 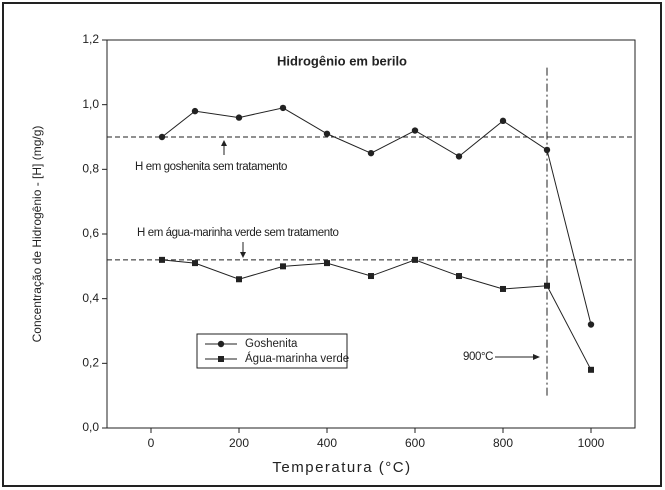 I want to click on x-tick-label: 1000, so click(x=591, y=443).